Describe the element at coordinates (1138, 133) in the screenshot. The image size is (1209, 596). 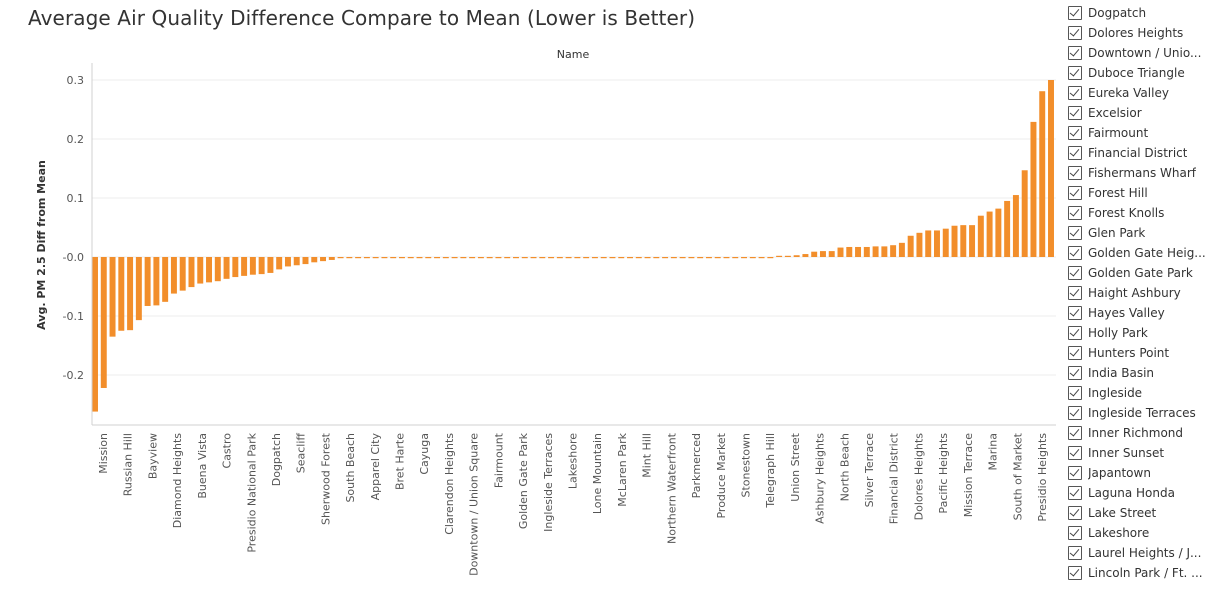
I see `legend-filter-item: Fairmount` at that location.